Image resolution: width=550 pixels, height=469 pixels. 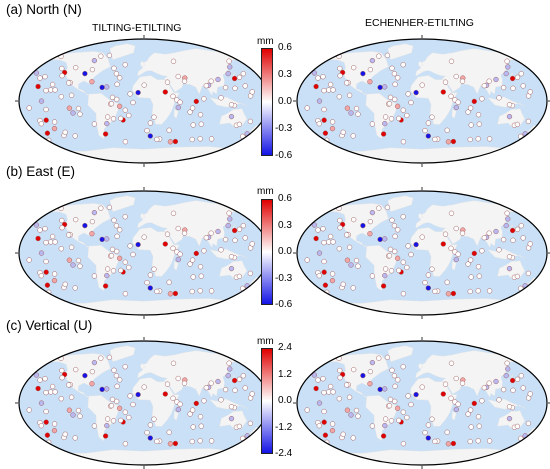 I want to click on panel-label-vertical: (c) Vertical (U), so click(x=49, y=325).